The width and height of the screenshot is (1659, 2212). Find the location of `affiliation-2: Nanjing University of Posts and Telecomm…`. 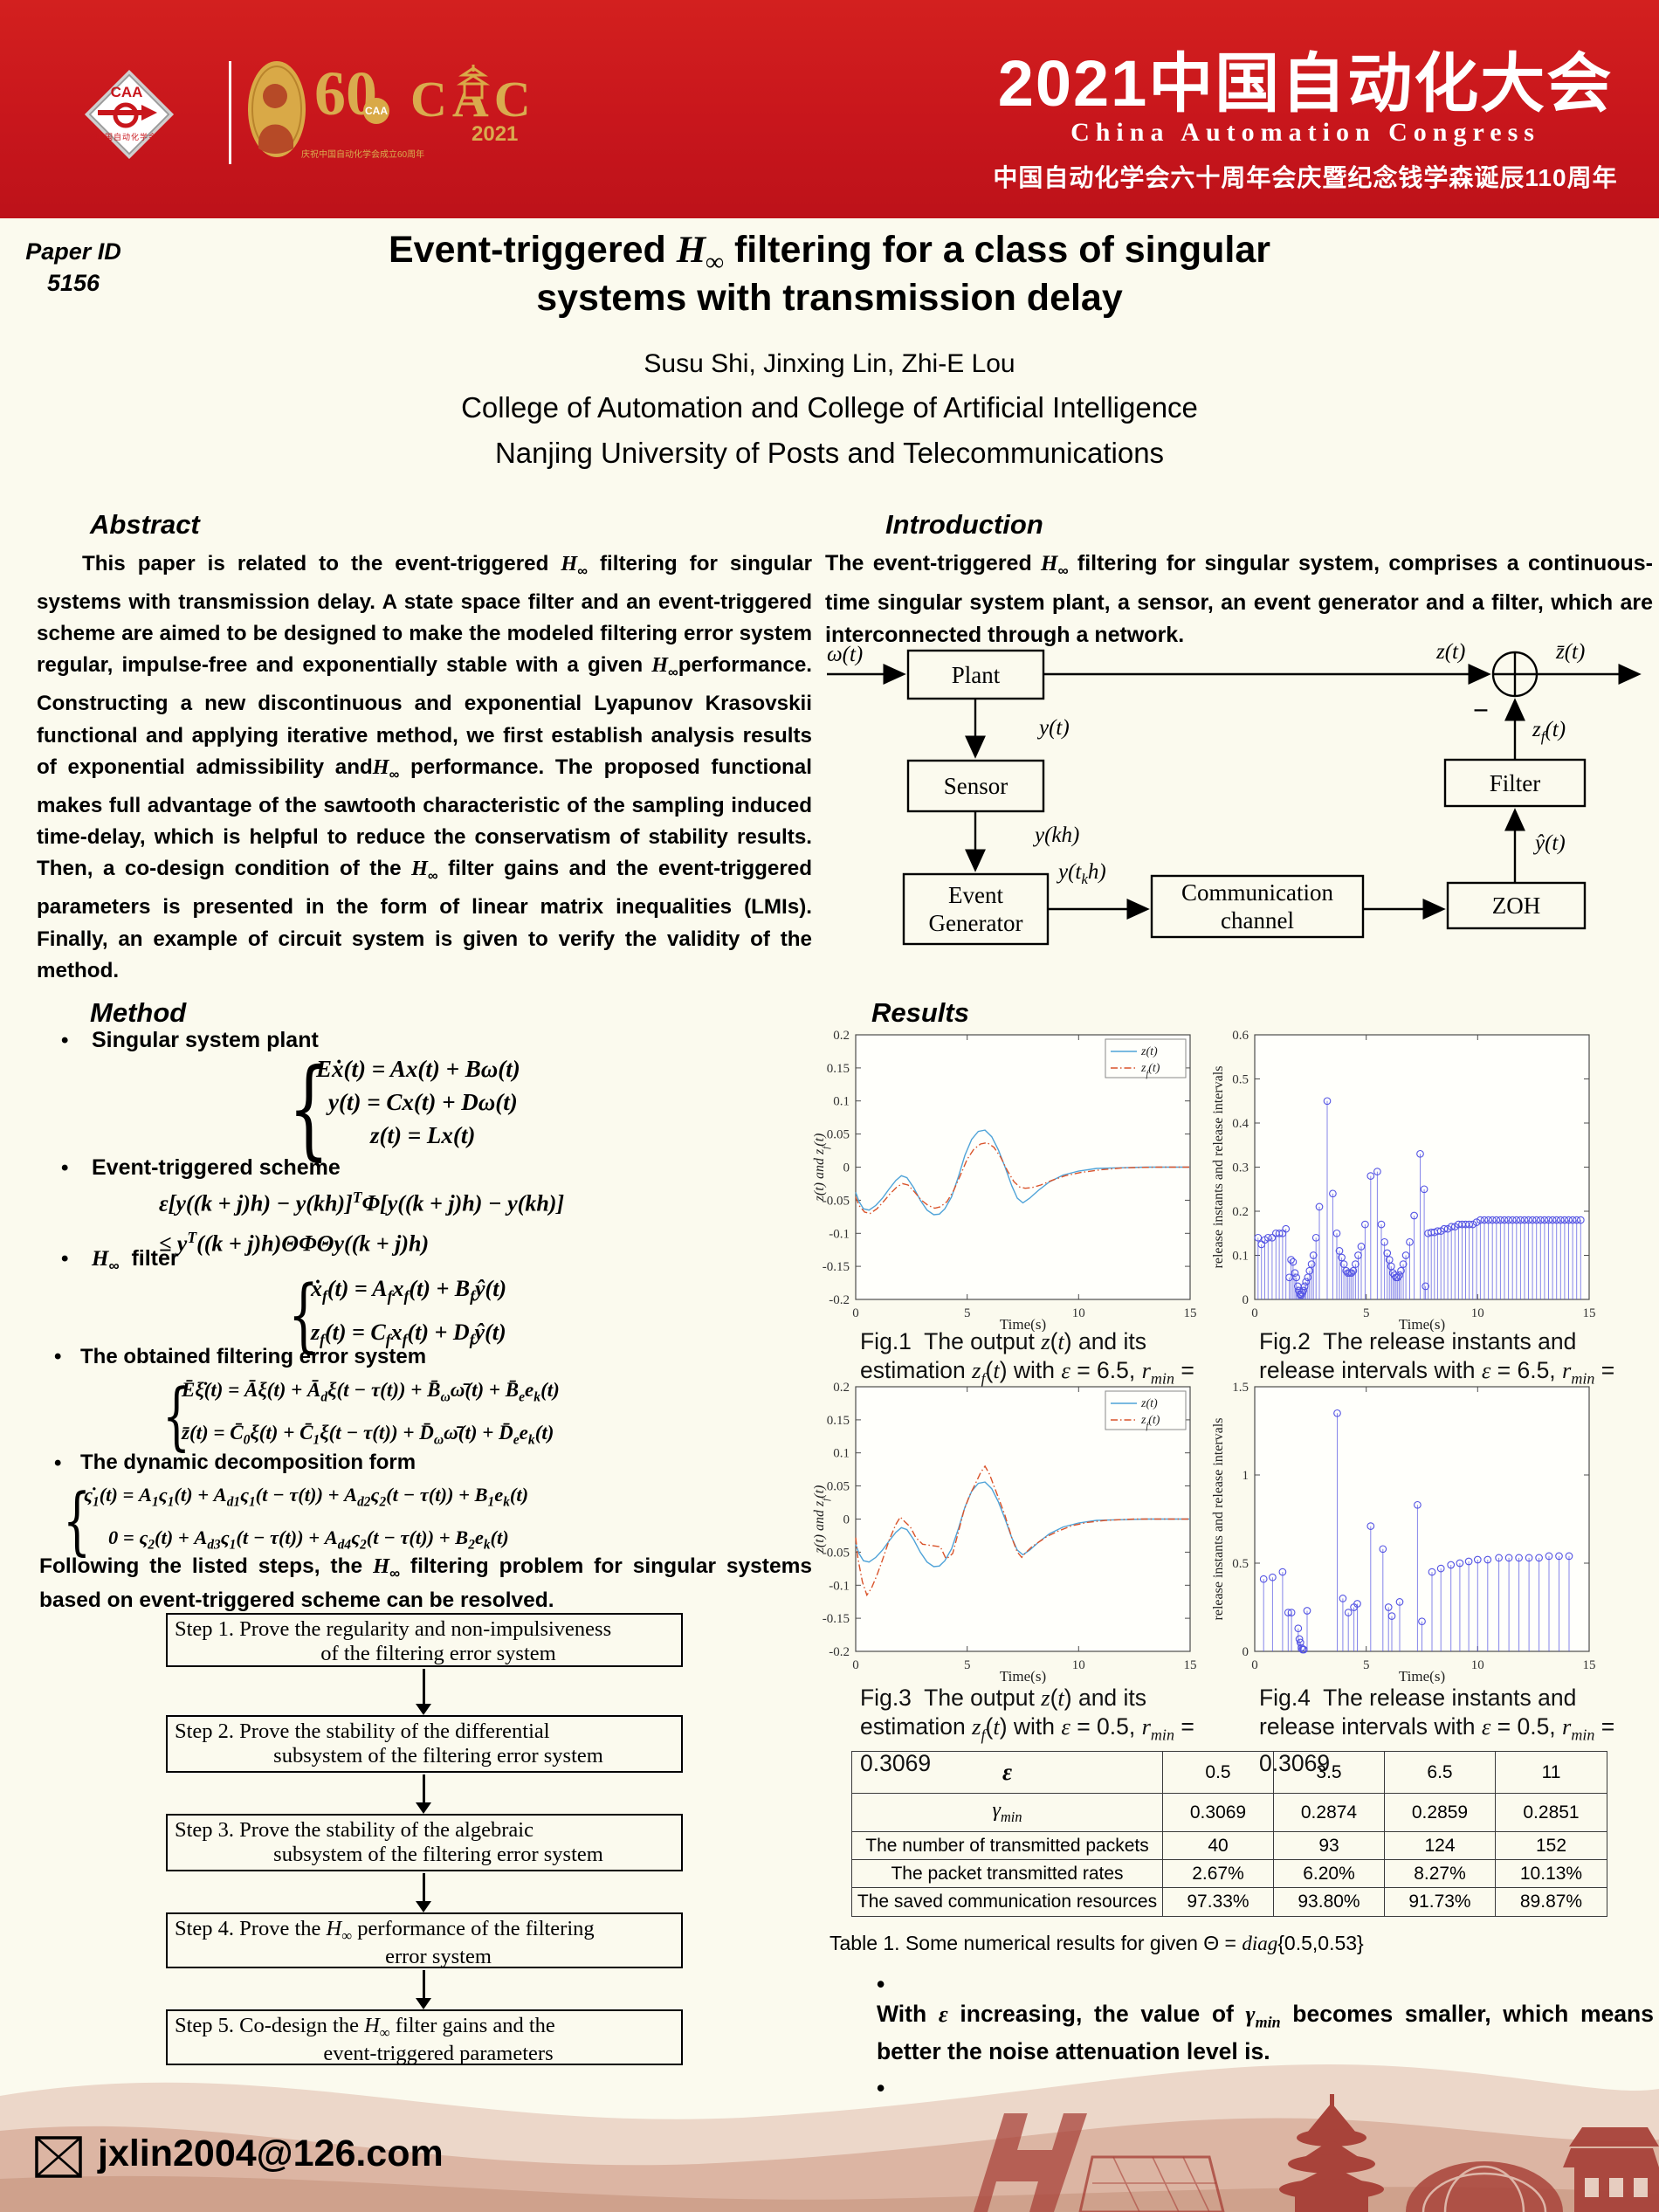

affiliation-2: Nanjing University of Posts and Telecomm… is located at coordinates (829, 453).